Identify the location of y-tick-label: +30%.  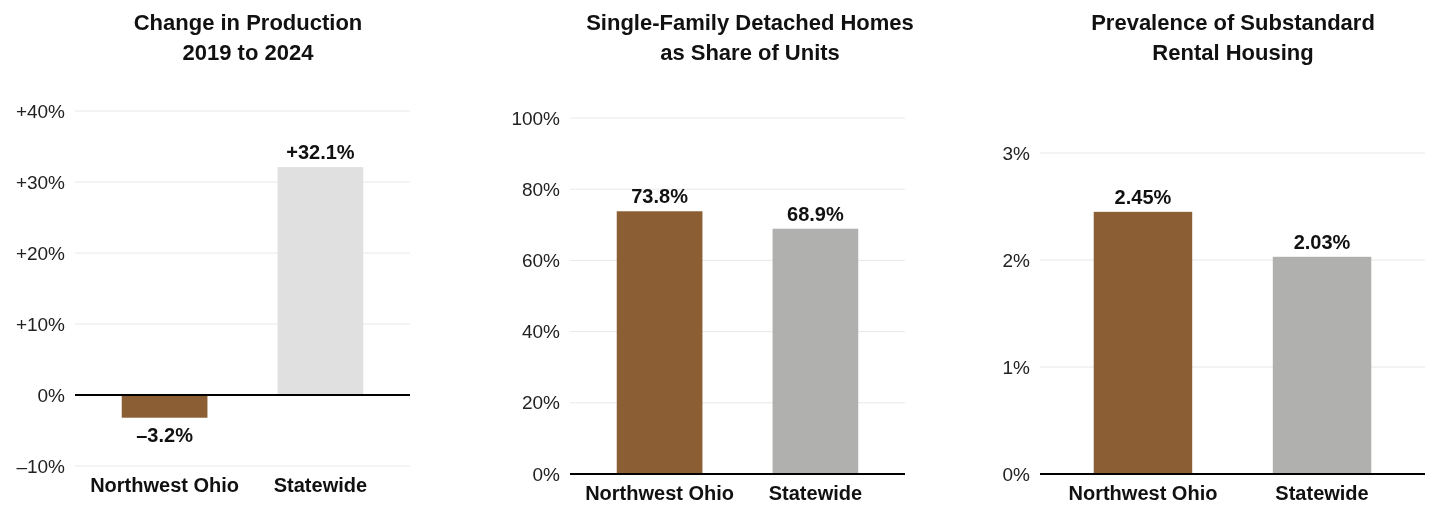
(40, 182).